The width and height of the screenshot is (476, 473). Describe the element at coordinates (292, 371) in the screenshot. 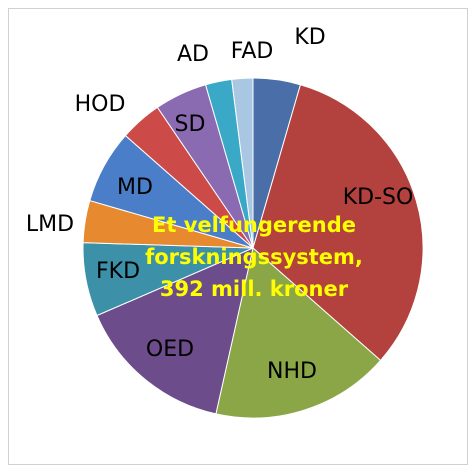

I see `slice-label: NHD` at that location.